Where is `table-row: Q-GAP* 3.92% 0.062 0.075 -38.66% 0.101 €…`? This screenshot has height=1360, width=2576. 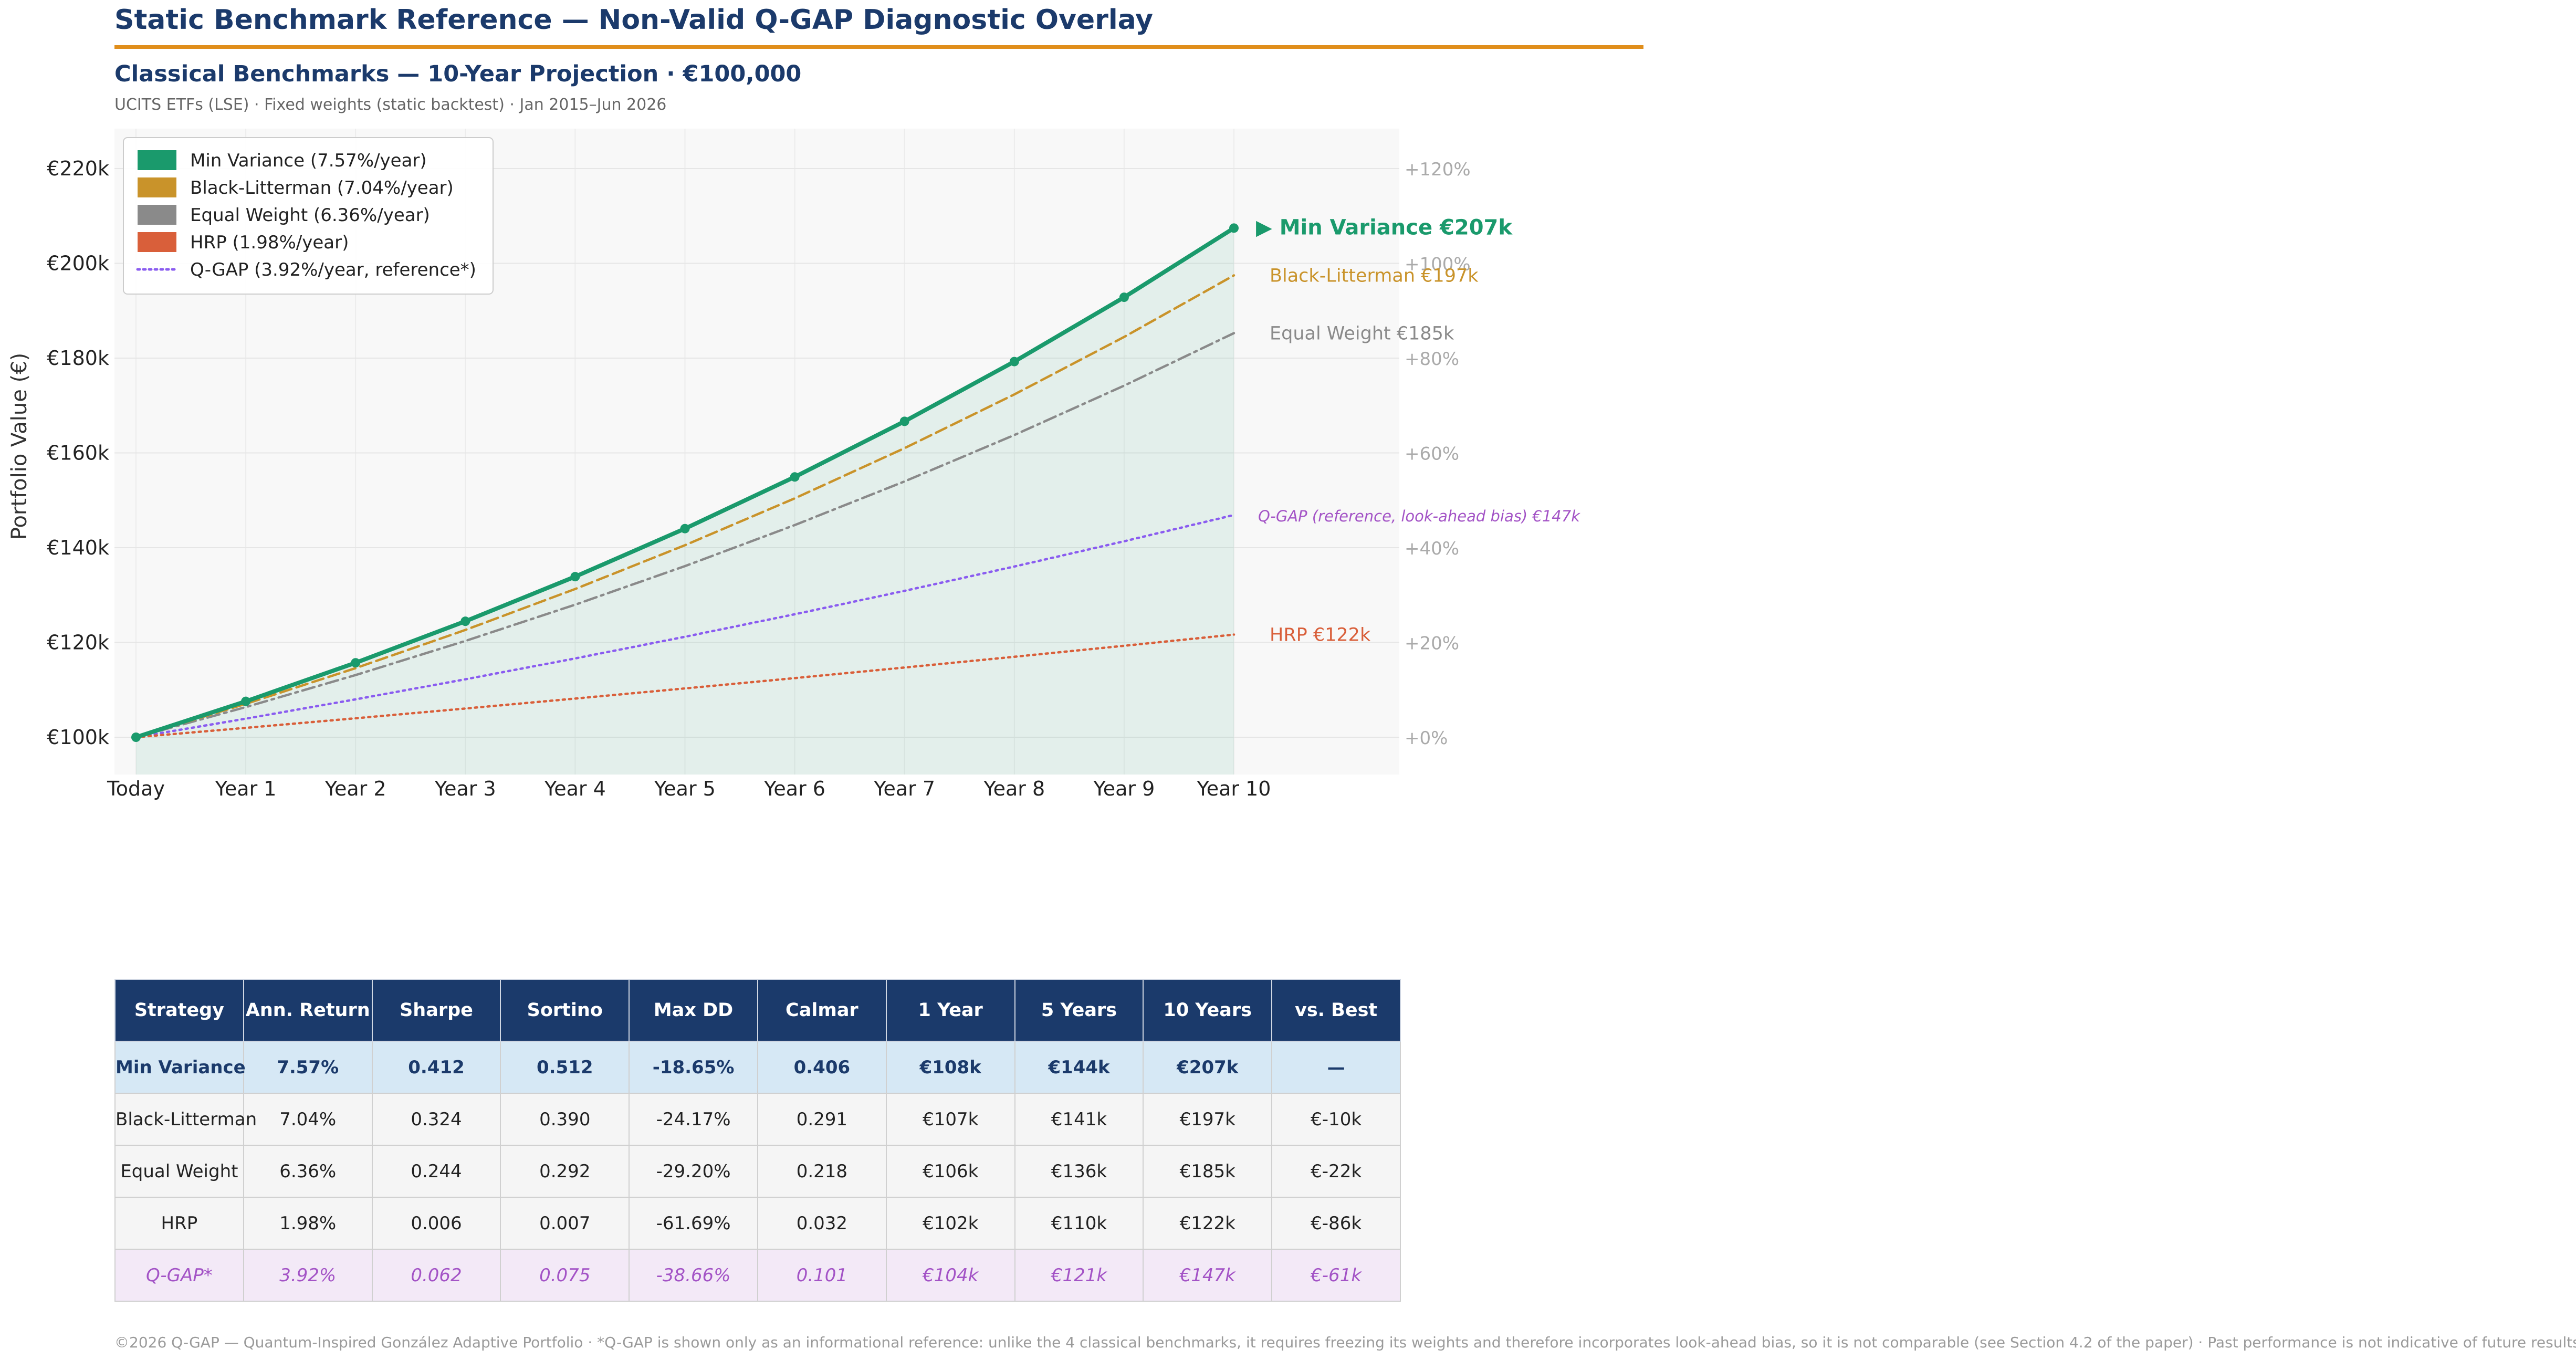
table-row: Q-GAP* 3.92% 0.062 0.075 -38.66% 0.101 €… is located at coordinates (757, 1275).